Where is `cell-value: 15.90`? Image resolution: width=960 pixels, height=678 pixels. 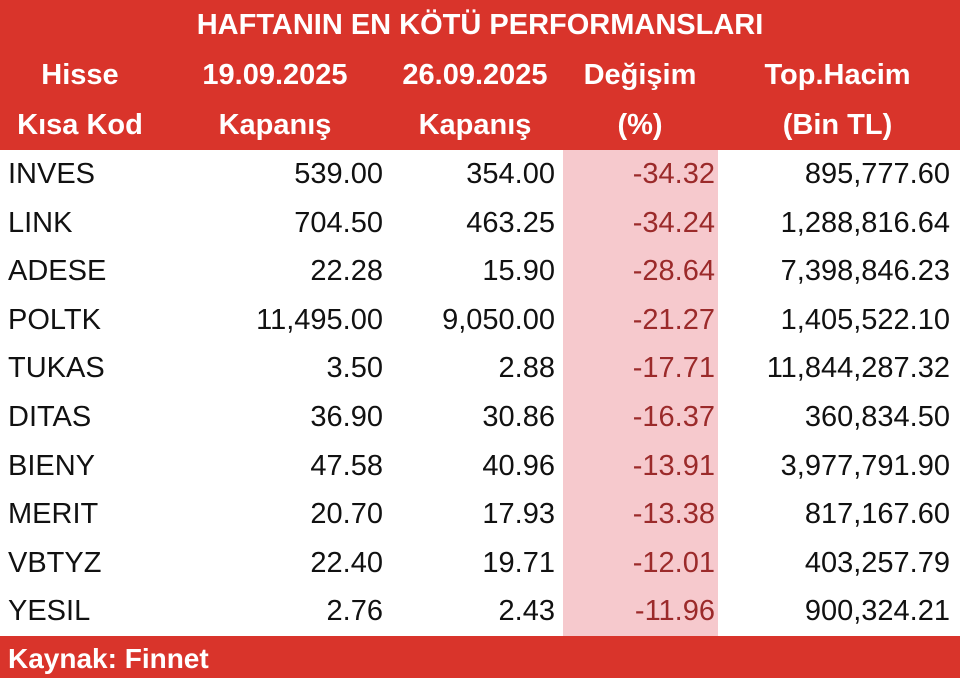 cell-value: 15.90 is located at coordinates (518, 271).